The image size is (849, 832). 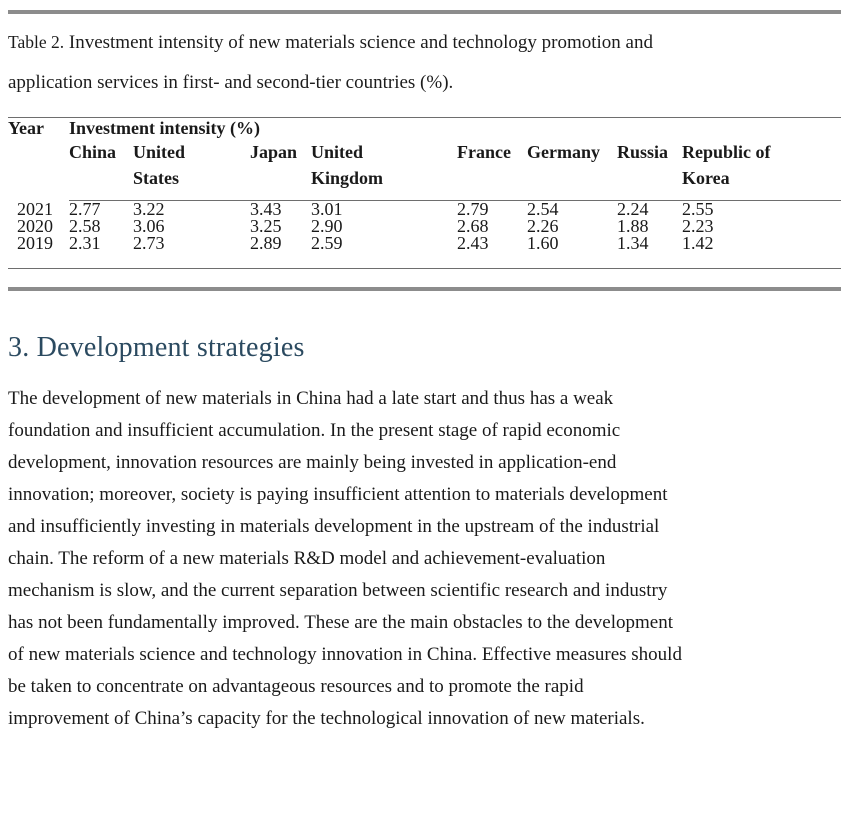 I want to click on year-cell: 2021, so click(x=35, y=208).